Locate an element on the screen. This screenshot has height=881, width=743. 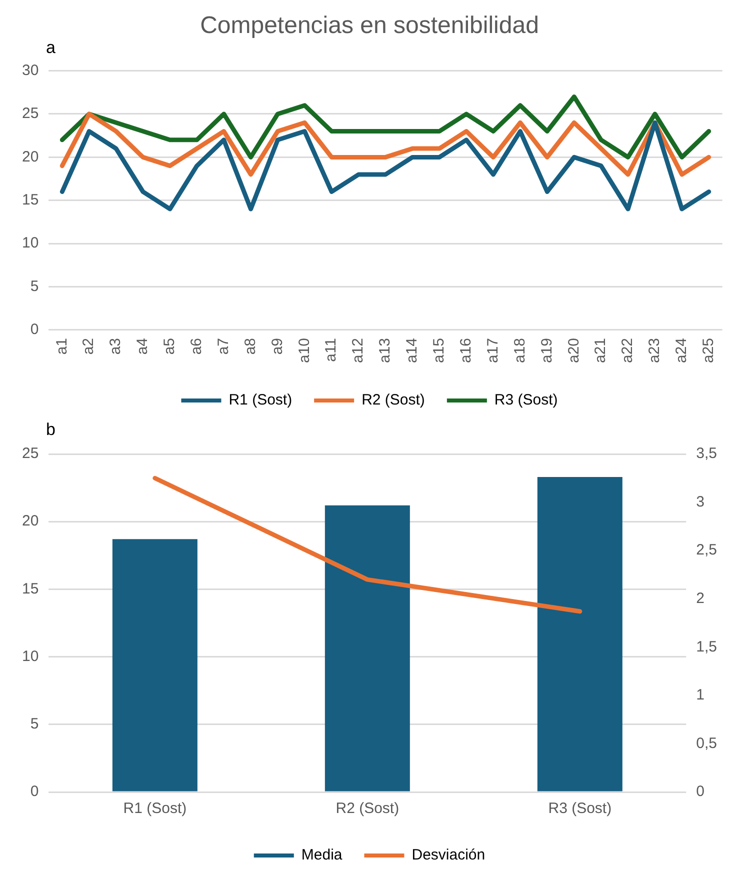
y2-tick-label: 3 is located at coordinates (700, 501).